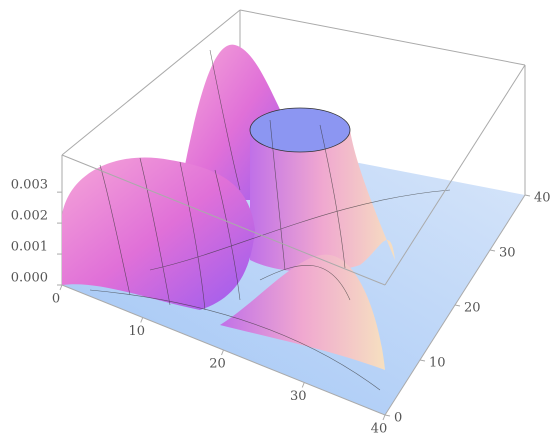 The height and width of the screenshot is (434, 550). I want to click on z-tick-label: 0.001, so click(29, 247).